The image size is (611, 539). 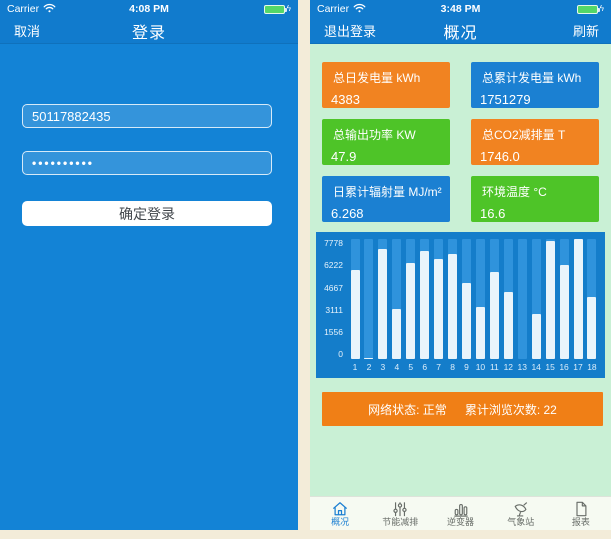 What do you see at coordinates (524, 135) in the screenshot?
I see `stat-card-label: 总CO2减排量 T` at bounding box center [524, 135].